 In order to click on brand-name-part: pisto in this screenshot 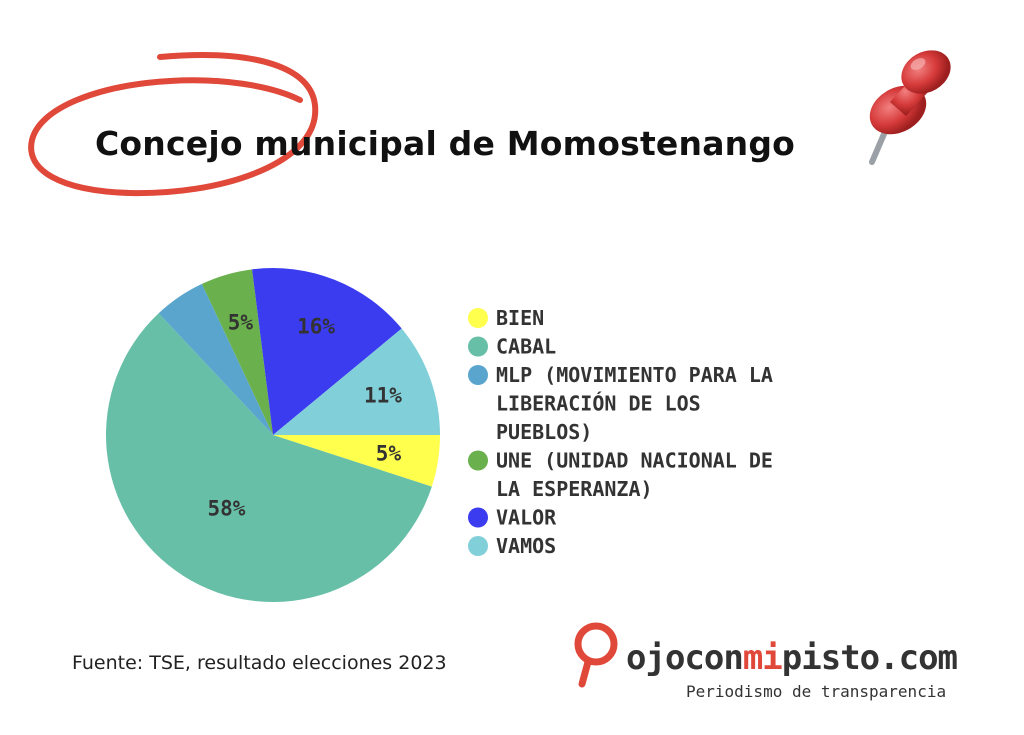, I will do `click(830, 658)`.